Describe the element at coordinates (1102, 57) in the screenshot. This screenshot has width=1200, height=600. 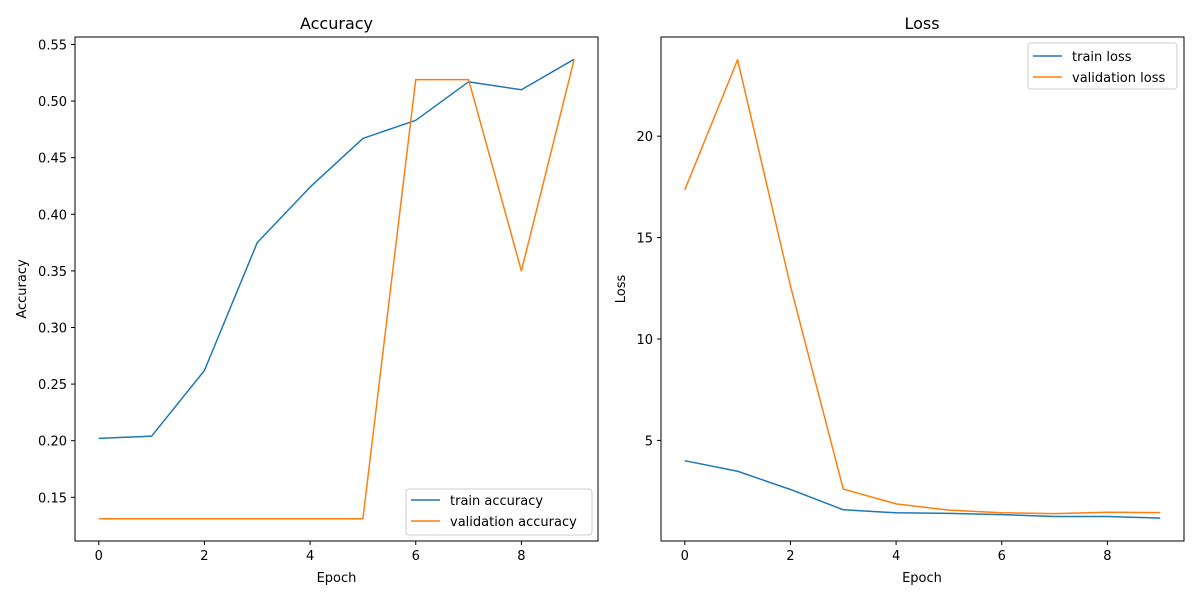
I see `loss-legend-label-train: train loss` at that location.